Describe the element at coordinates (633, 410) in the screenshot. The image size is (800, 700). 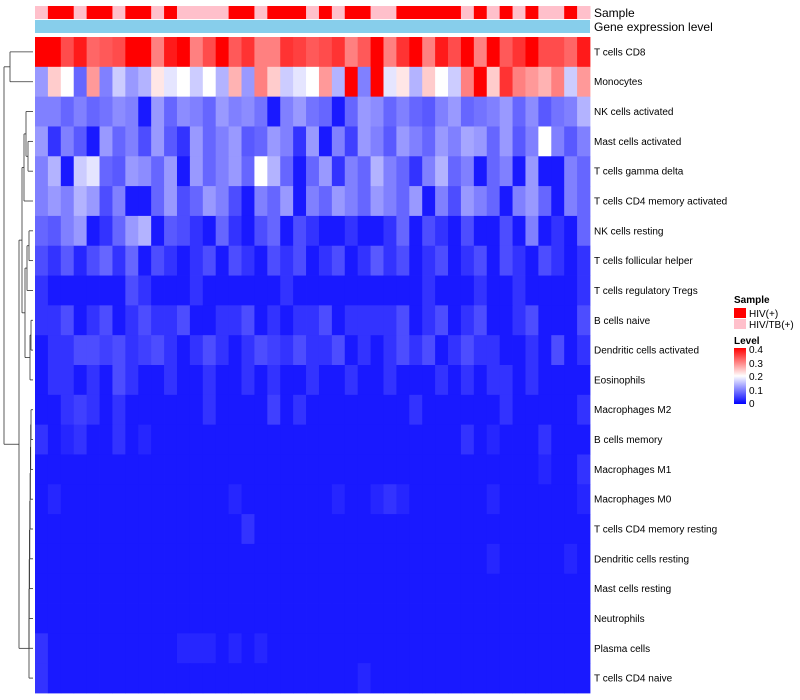
I see `row-label: Macrophages M2` at that location.